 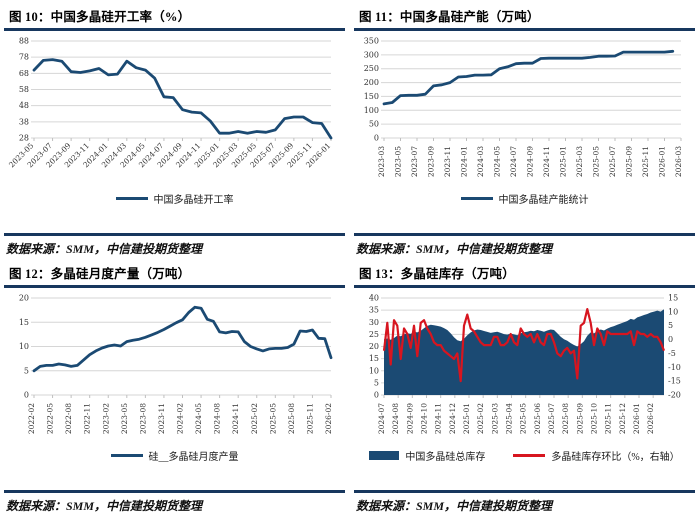 What do you see at coordinates (674, 381) in the screenshot?
I see `svg-text: -15` at bounding box center [674, 381].